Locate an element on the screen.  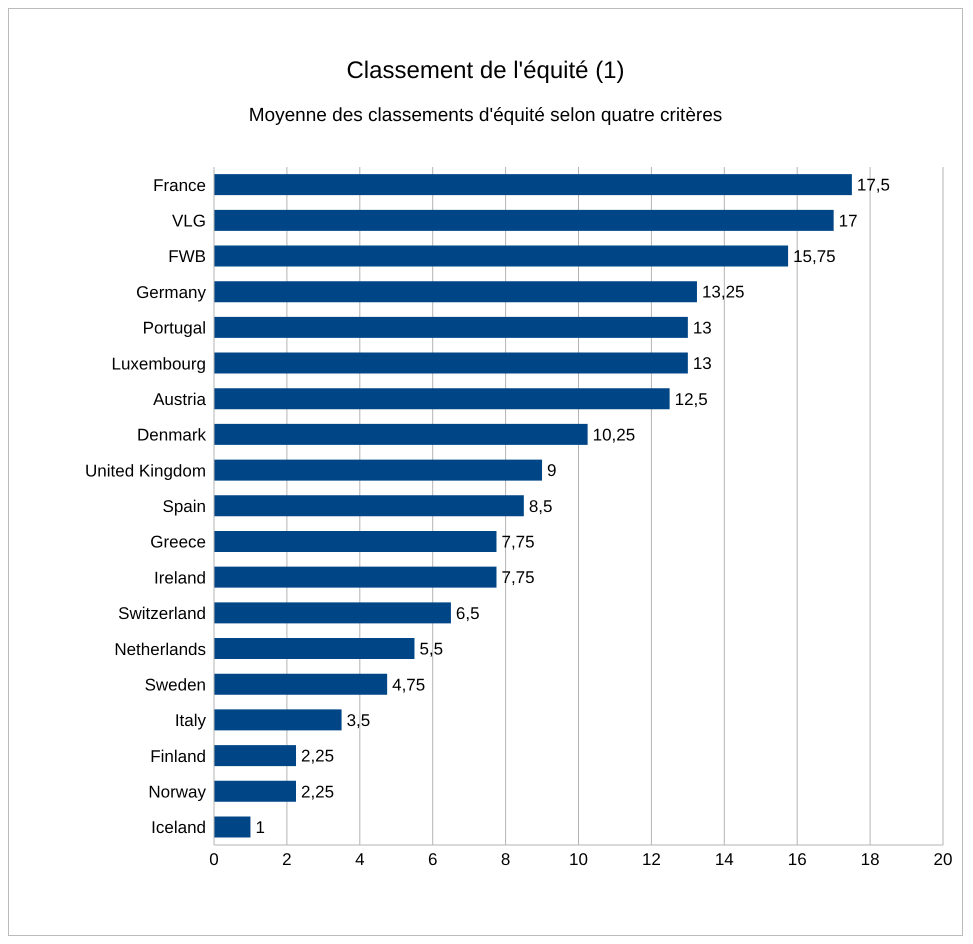
y-tick-label: Finland is located at coordinates (178, 756).